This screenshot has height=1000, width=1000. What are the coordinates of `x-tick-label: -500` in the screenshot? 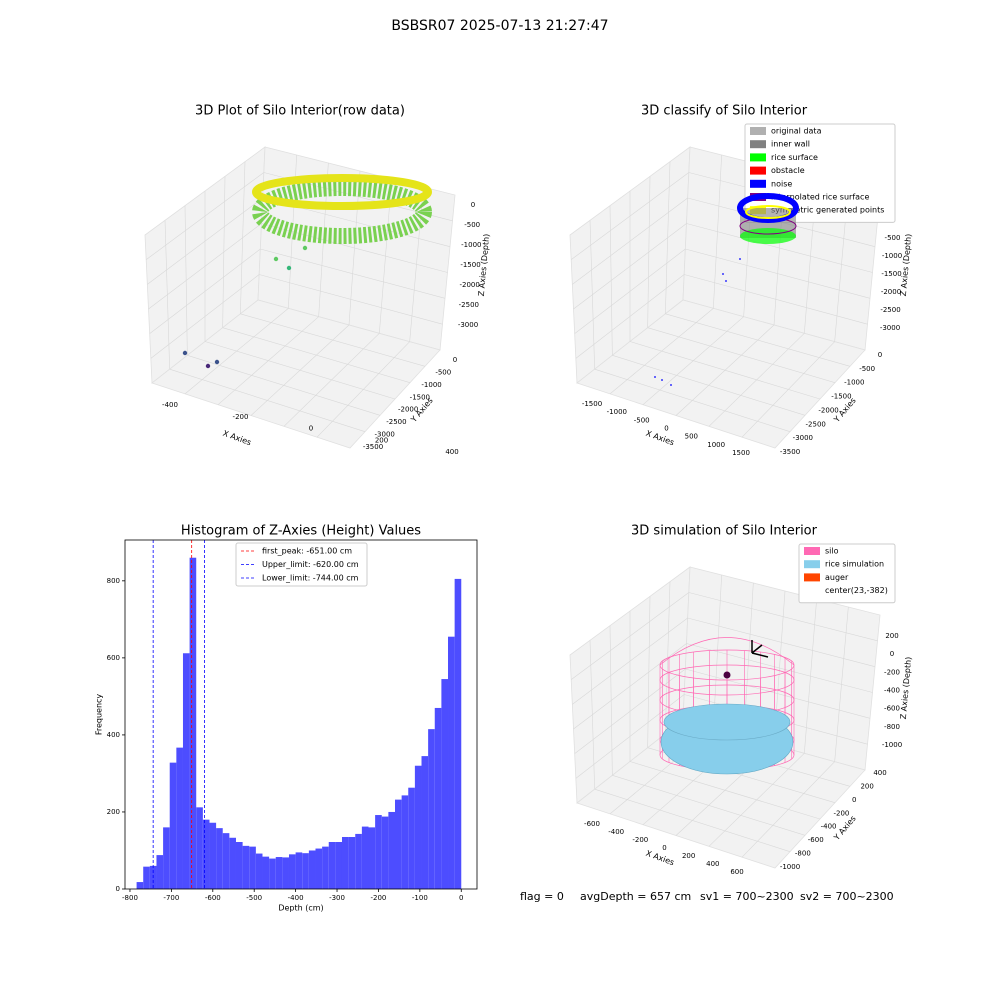 It's located at (254, 898).